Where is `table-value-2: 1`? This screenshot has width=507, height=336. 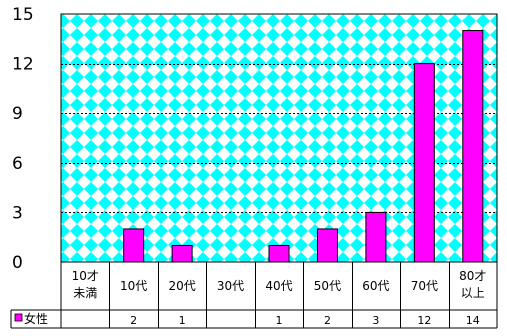 table-value-2: 1 is located at coordinates (182, 320).